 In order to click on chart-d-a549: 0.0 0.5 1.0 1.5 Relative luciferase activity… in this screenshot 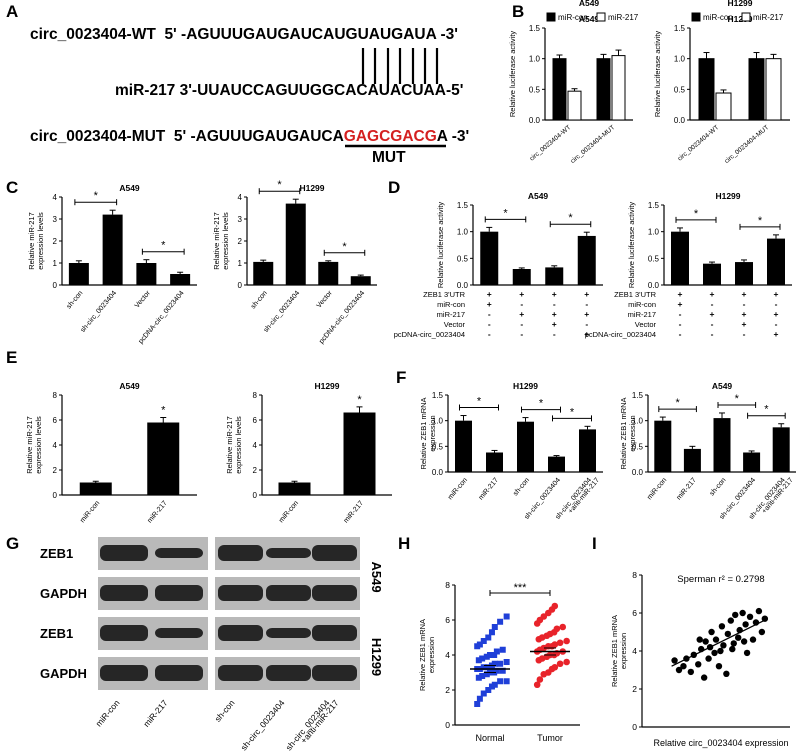, I will do `click(498, 265)`.